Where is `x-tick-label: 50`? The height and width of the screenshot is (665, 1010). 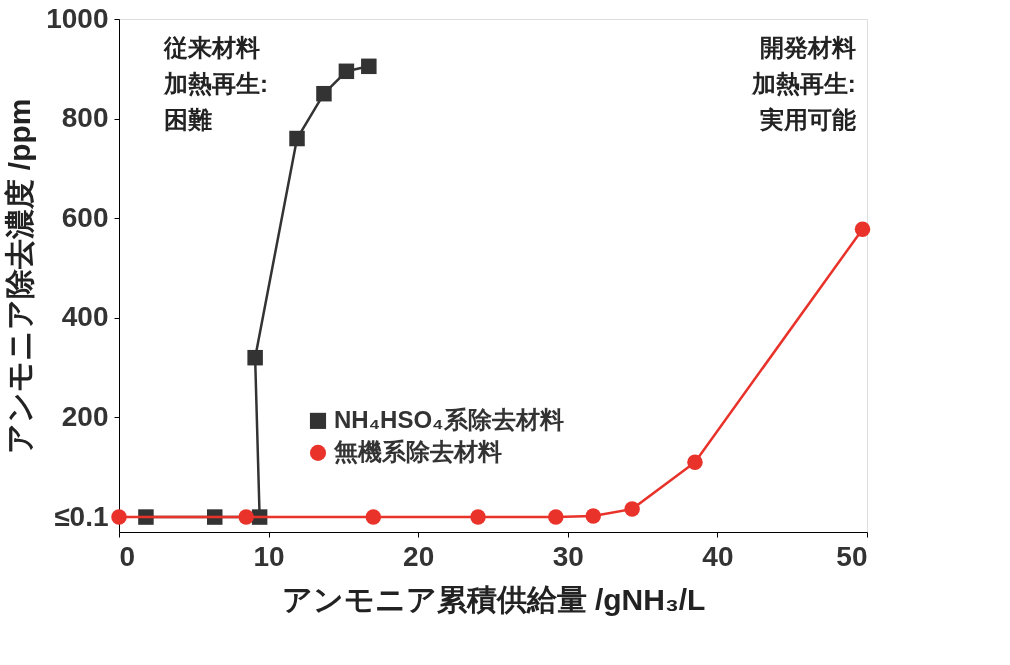
x-tick-label: 50 is located at coordinates (852, 556).